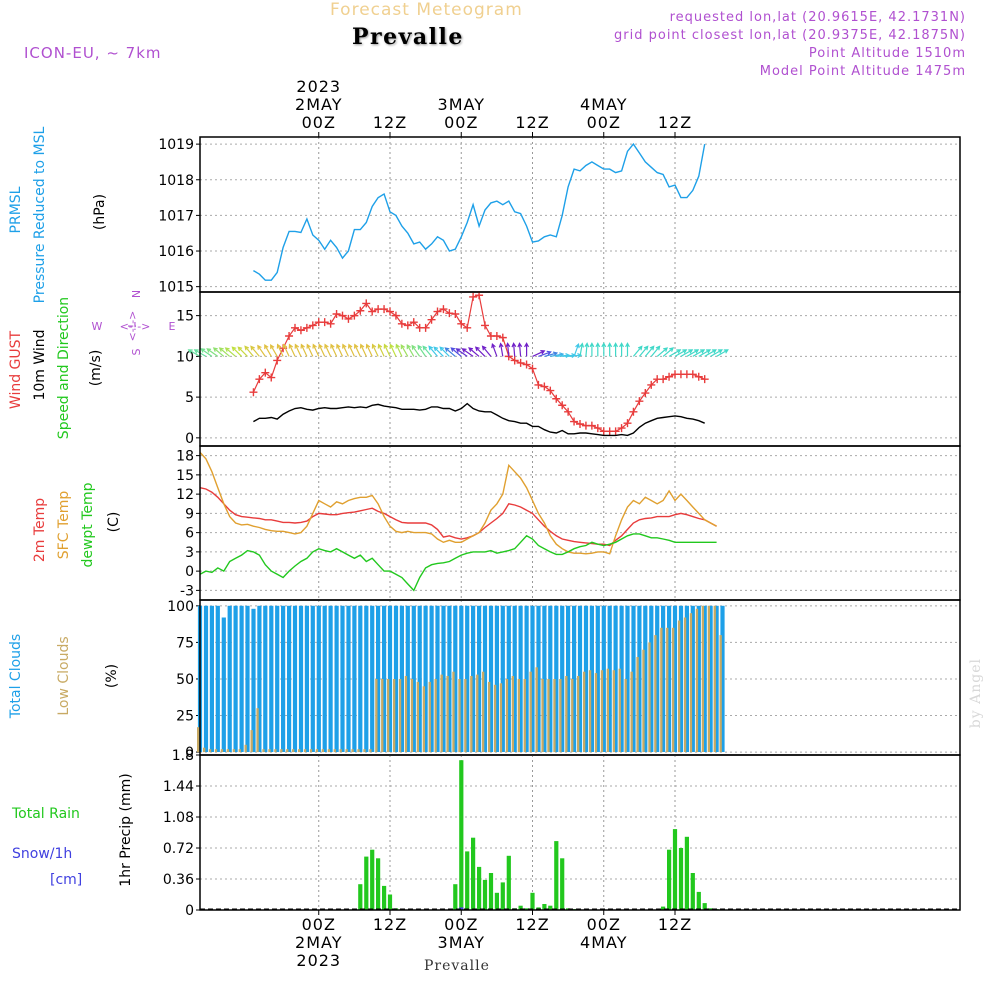 The image size is (1000, 1000). Describe the element at coordinates (185, 476) in the screenshot. I see `y-tick-label: 15` at that location.